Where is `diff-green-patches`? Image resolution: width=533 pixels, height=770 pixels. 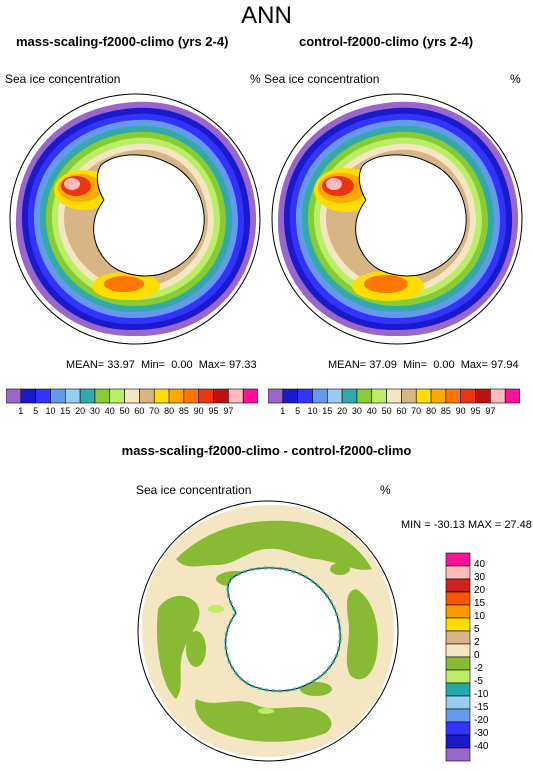
diff-green-patches is located at coordinates (267, 631).